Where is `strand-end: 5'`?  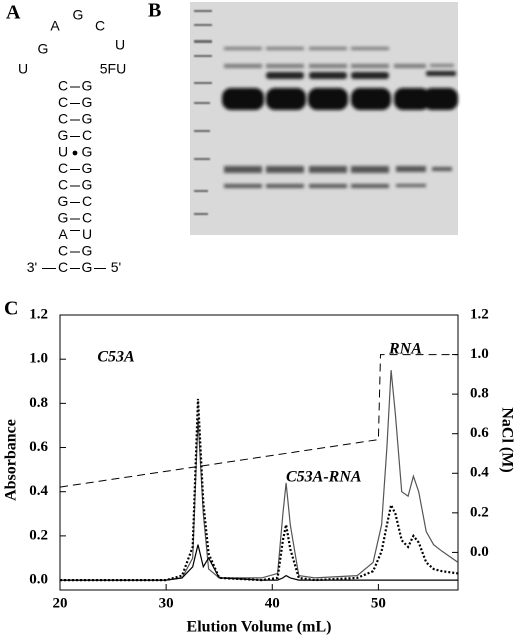
strand-end: 5' is located at coordinates (116, 267).